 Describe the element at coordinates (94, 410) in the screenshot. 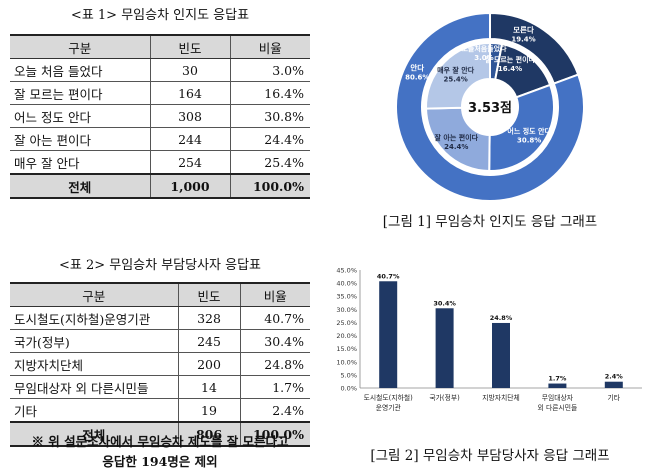

I see `row-label: 기타` at that location.